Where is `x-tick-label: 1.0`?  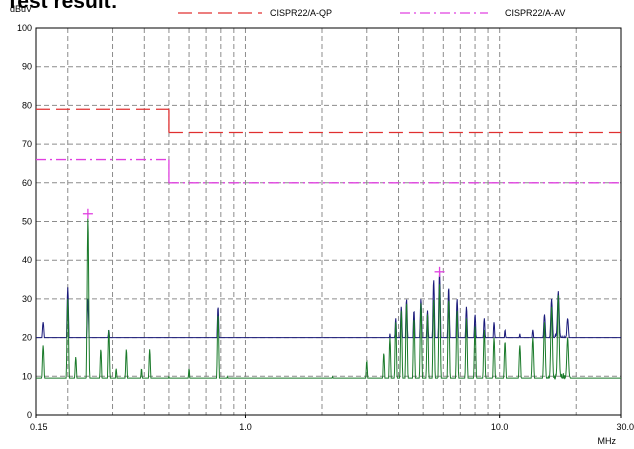 x-tick-label: 1.0 is located at coordinates (245, 427).